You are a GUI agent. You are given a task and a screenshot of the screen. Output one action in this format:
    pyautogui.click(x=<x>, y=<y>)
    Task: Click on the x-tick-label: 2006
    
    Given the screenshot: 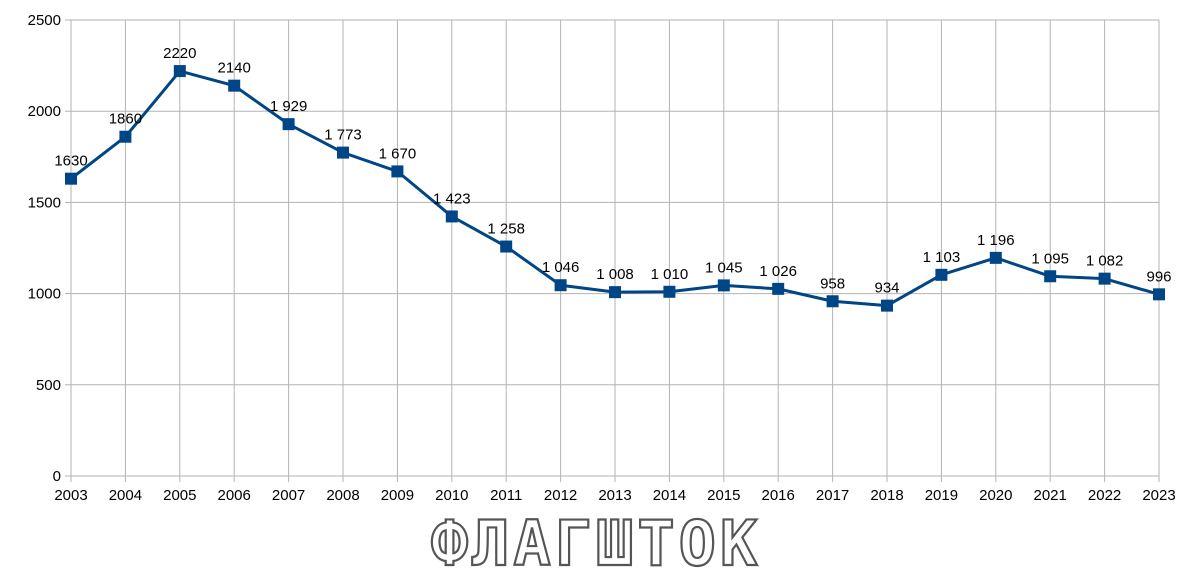 What is the action you would take?
    pyautogui.click(x=234, y=495)
    